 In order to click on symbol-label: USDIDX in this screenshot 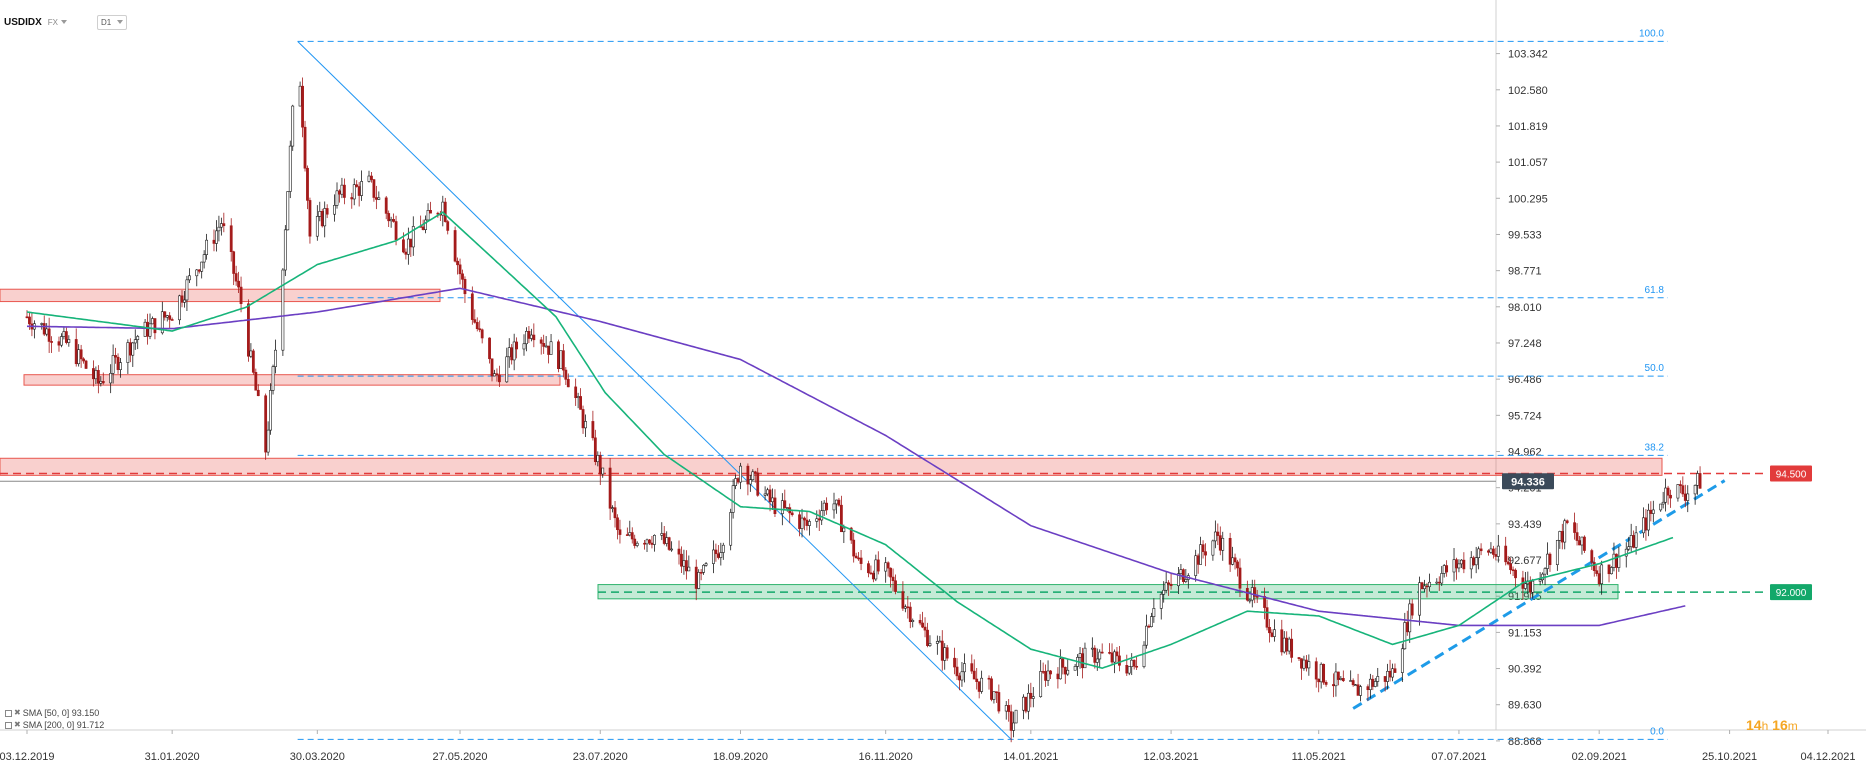, I will do `click(23, 22)`.